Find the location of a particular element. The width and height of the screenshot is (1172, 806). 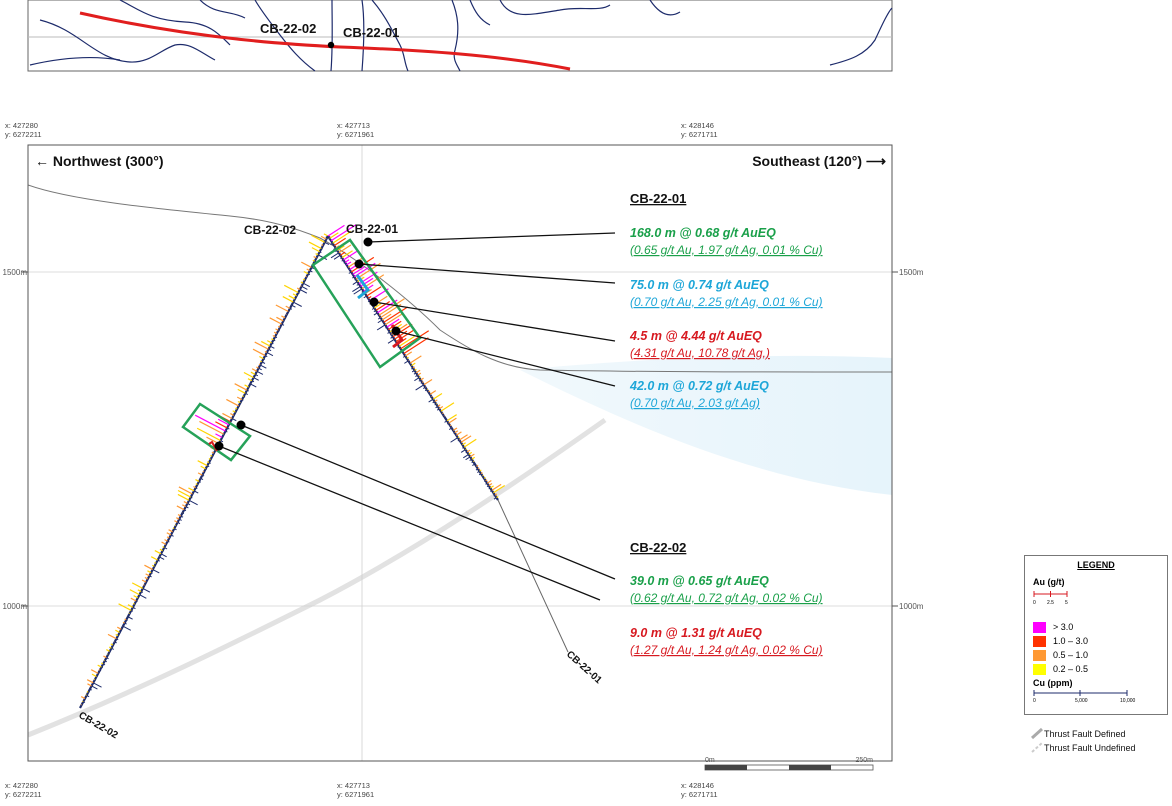

hole-title-cb-22-02: CB-22-02 is located at coordinates (658, 547).